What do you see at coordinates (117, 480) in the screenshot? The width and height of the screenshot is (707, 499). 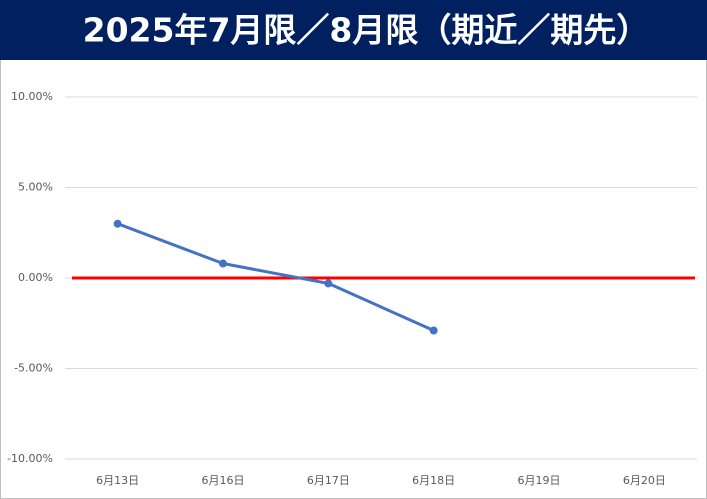 I see `x-tick-label: 6月13日` at bounding box center [117, 480].